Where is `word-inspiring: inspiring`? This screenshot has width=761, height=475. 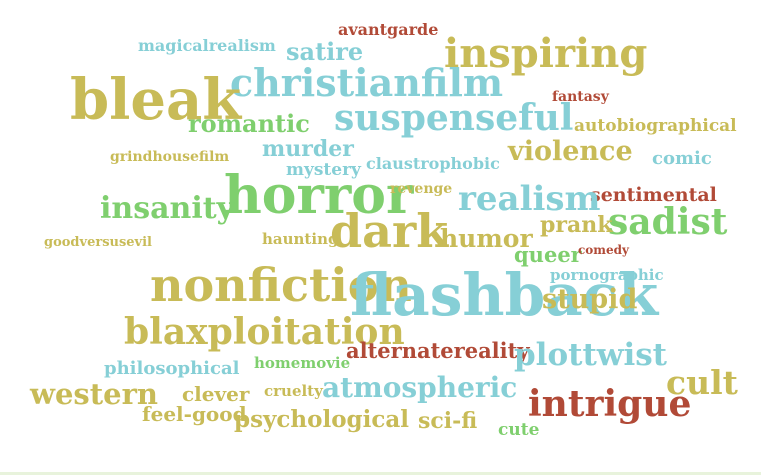 word-inspiring: inspiring is located at coordinates (546, 53).